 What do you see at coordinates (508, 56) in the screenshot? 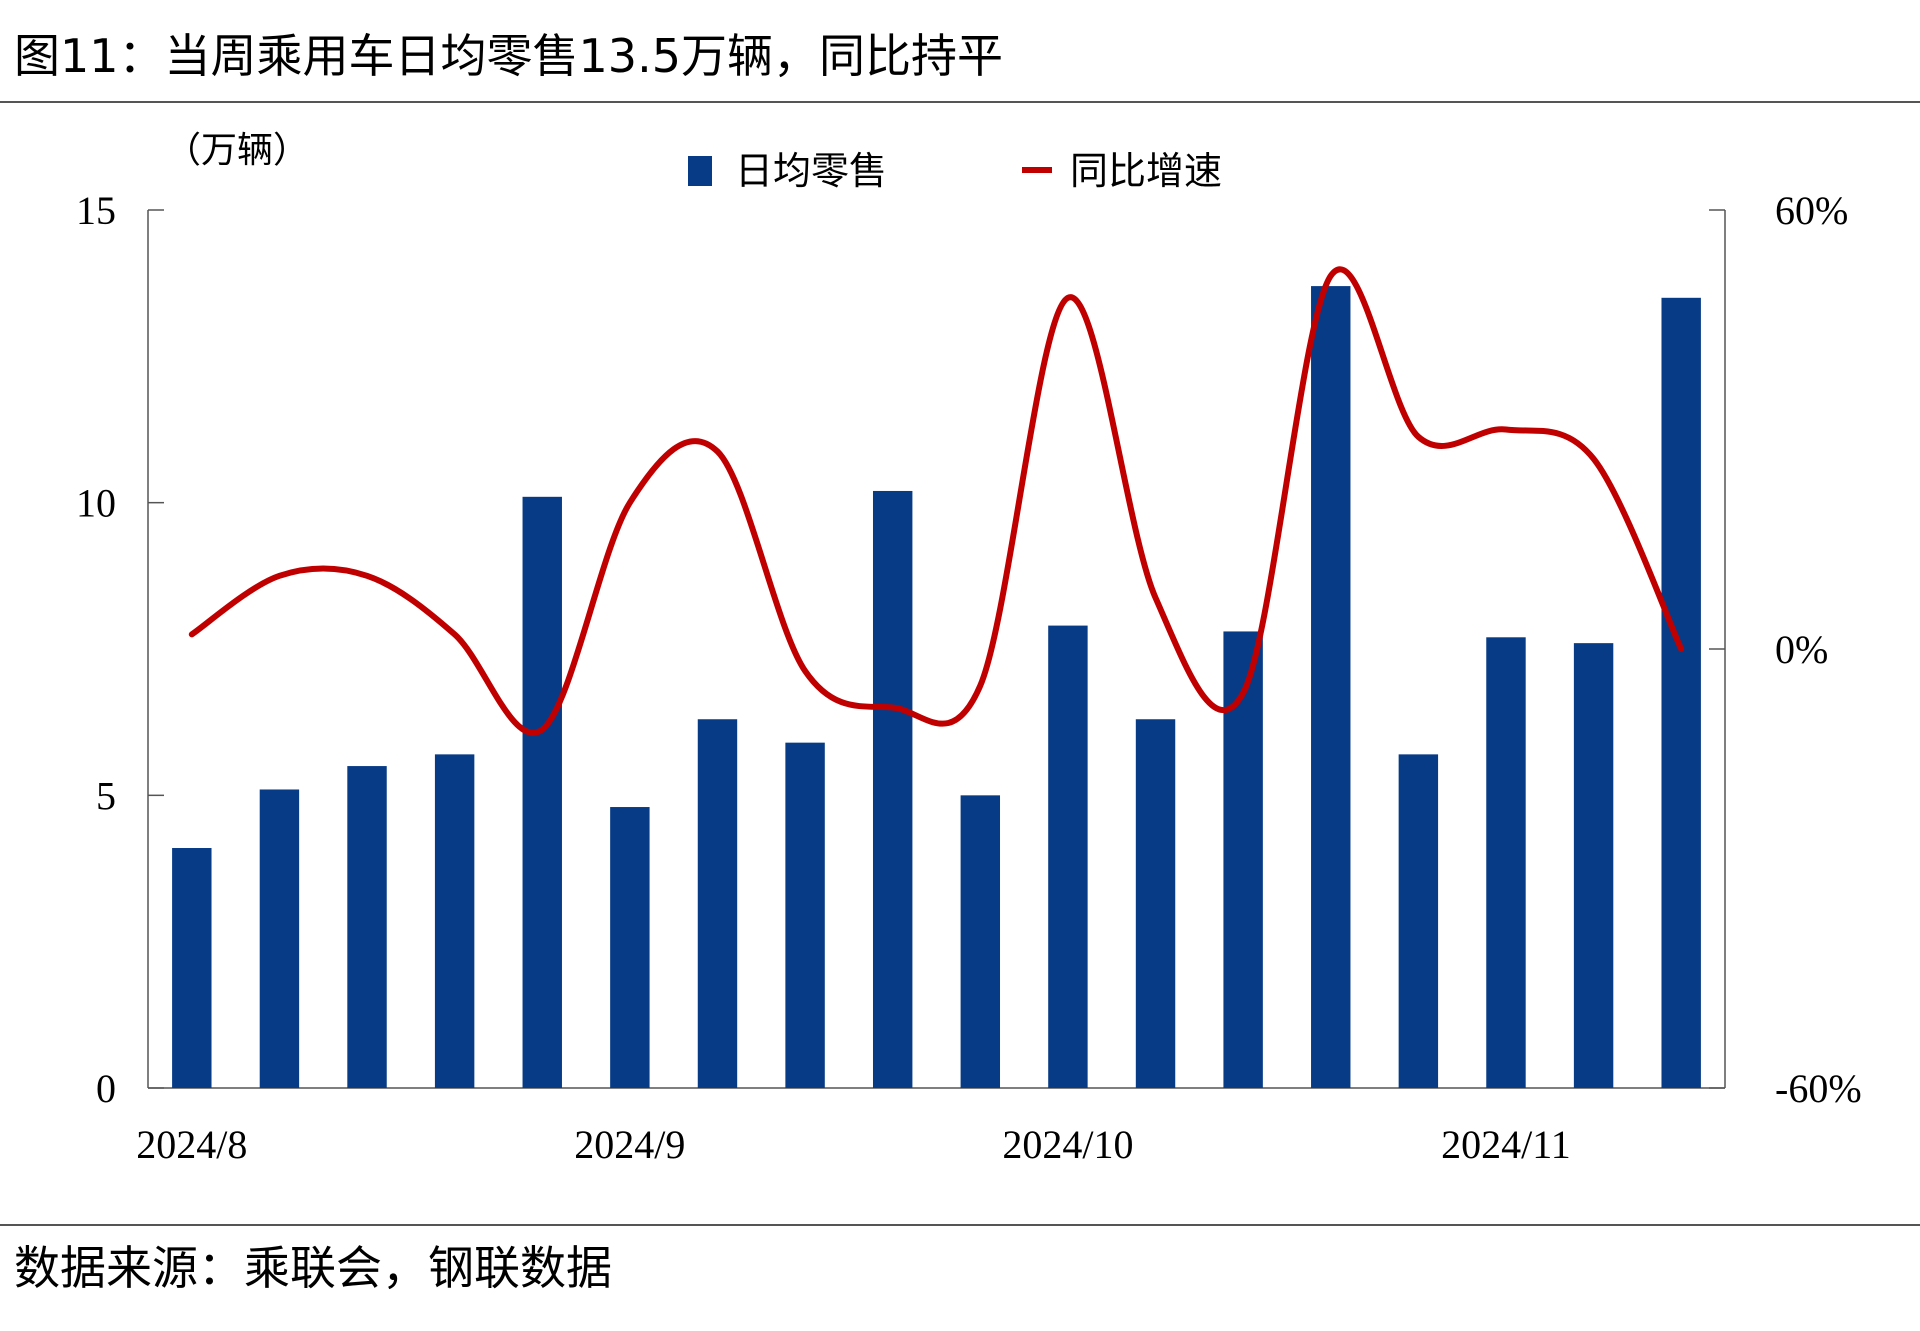
I see `chart-title: 图11：当周乘用车日均零售13.5万辆，同比持平` at bounding box center [508, 56].